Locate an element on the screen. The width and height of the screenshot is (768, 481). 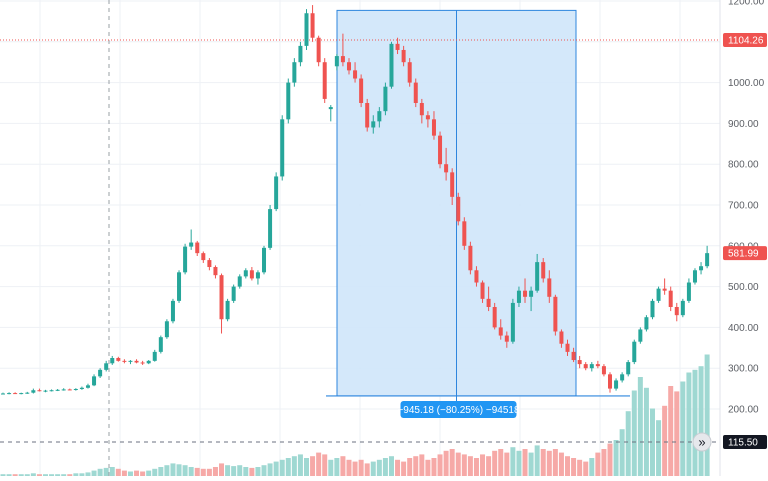
scroll-button-circle is located at coordinates (702, 442).